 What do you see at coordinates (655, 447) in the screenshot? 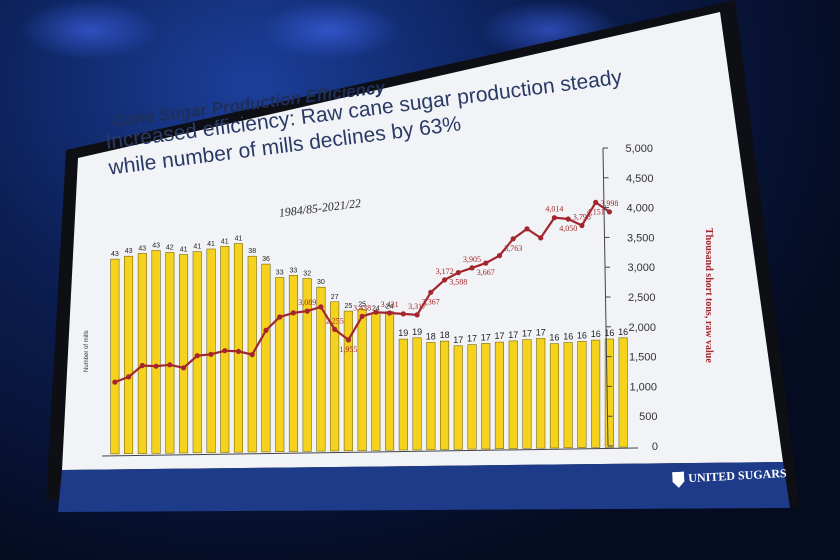
I see `right-axis-tick-label: 0` at bounding box center [655, 447].